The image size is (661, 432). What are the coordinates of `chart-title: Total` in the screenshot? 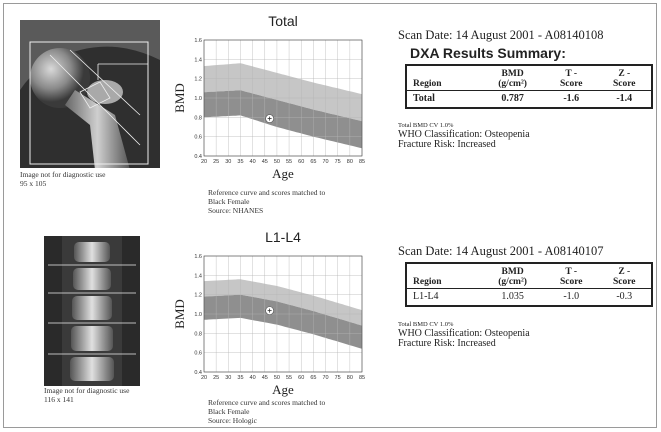 It's located at (283, 21).